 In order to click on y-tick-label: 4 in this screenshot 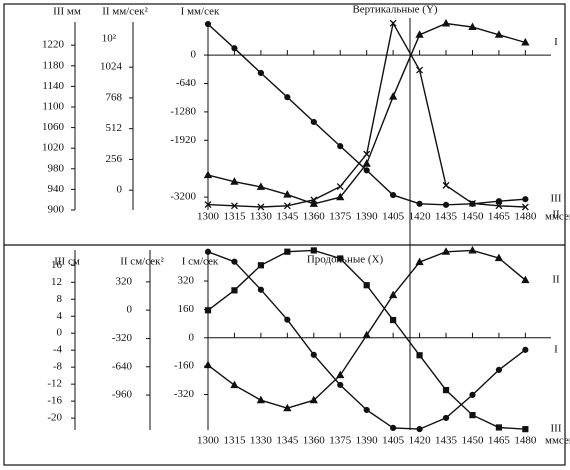, I will do `click(60, 316)`.